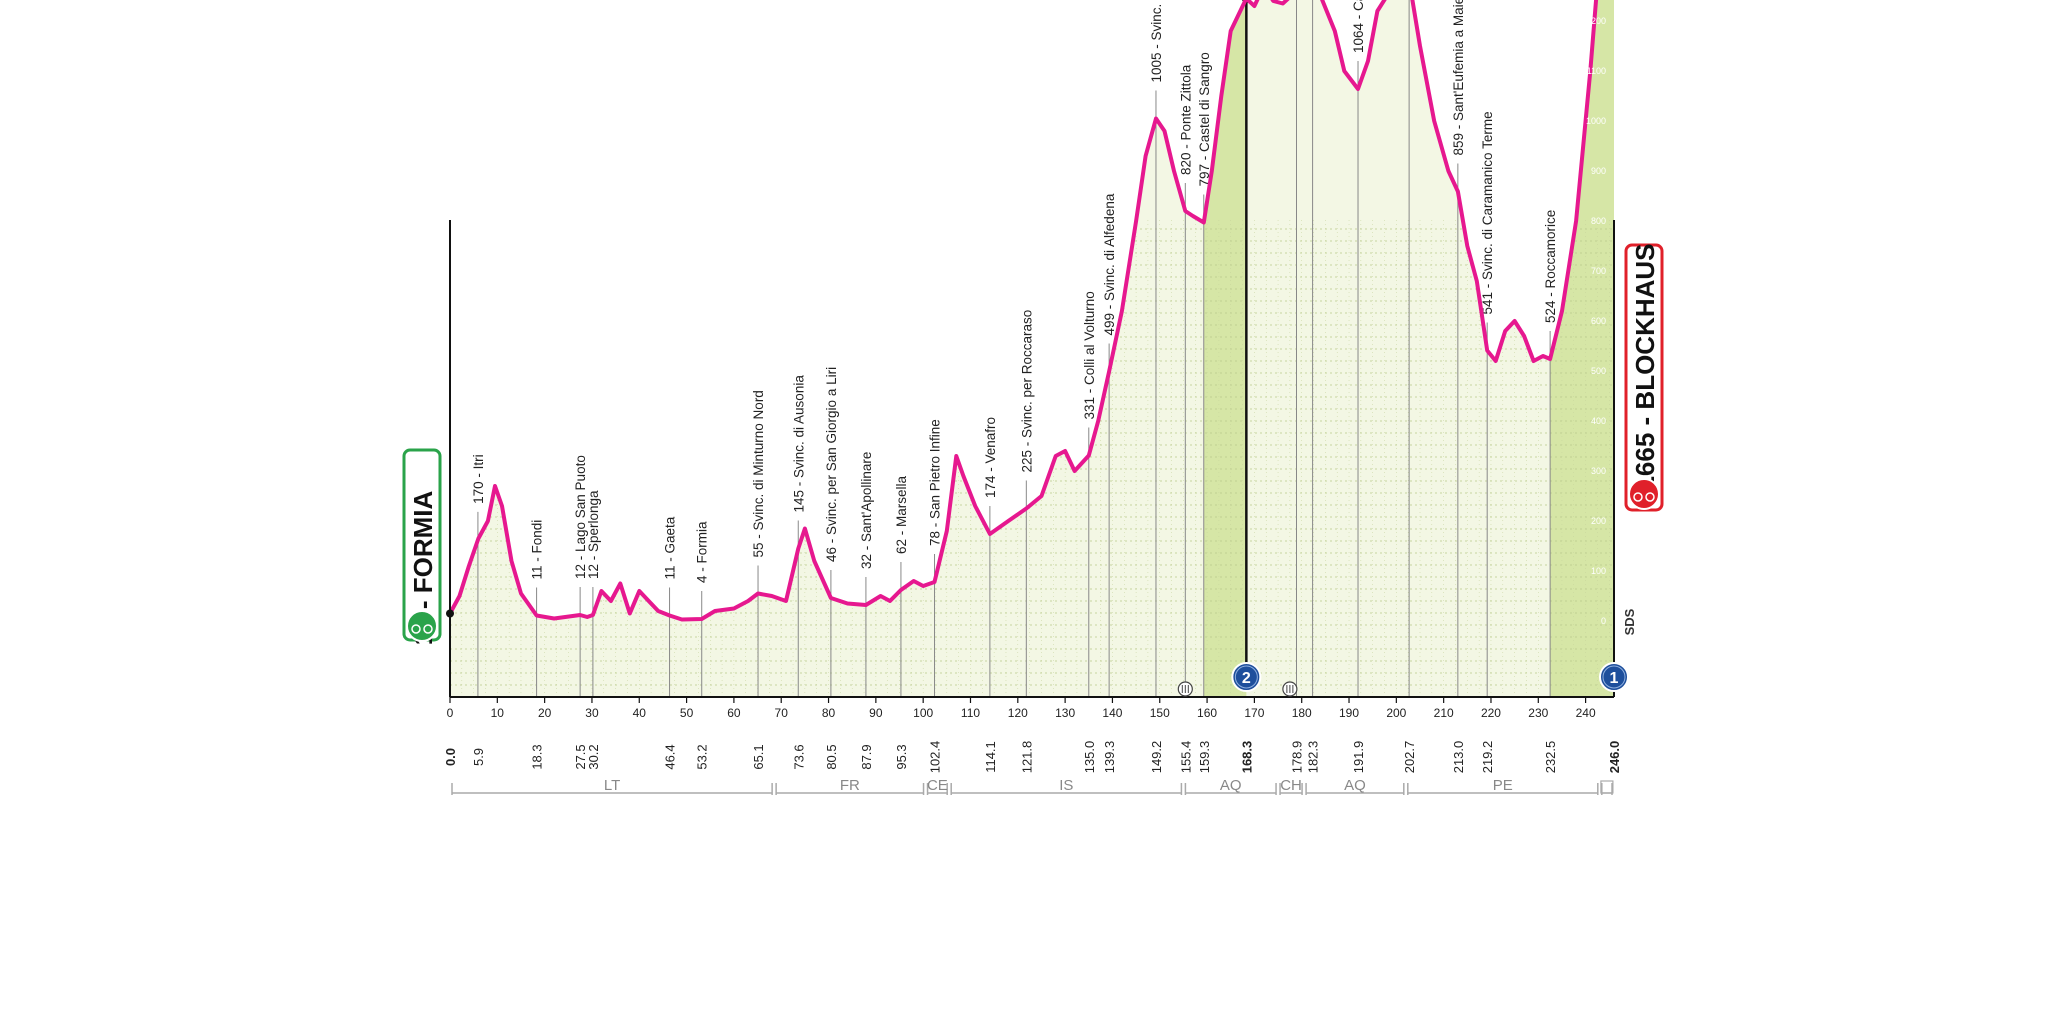 This screenshot has width=2048, height=1029. Describe the element at coordinates (1302, 713) in the screenshot. I see `x-tick-label: 180` at that location.